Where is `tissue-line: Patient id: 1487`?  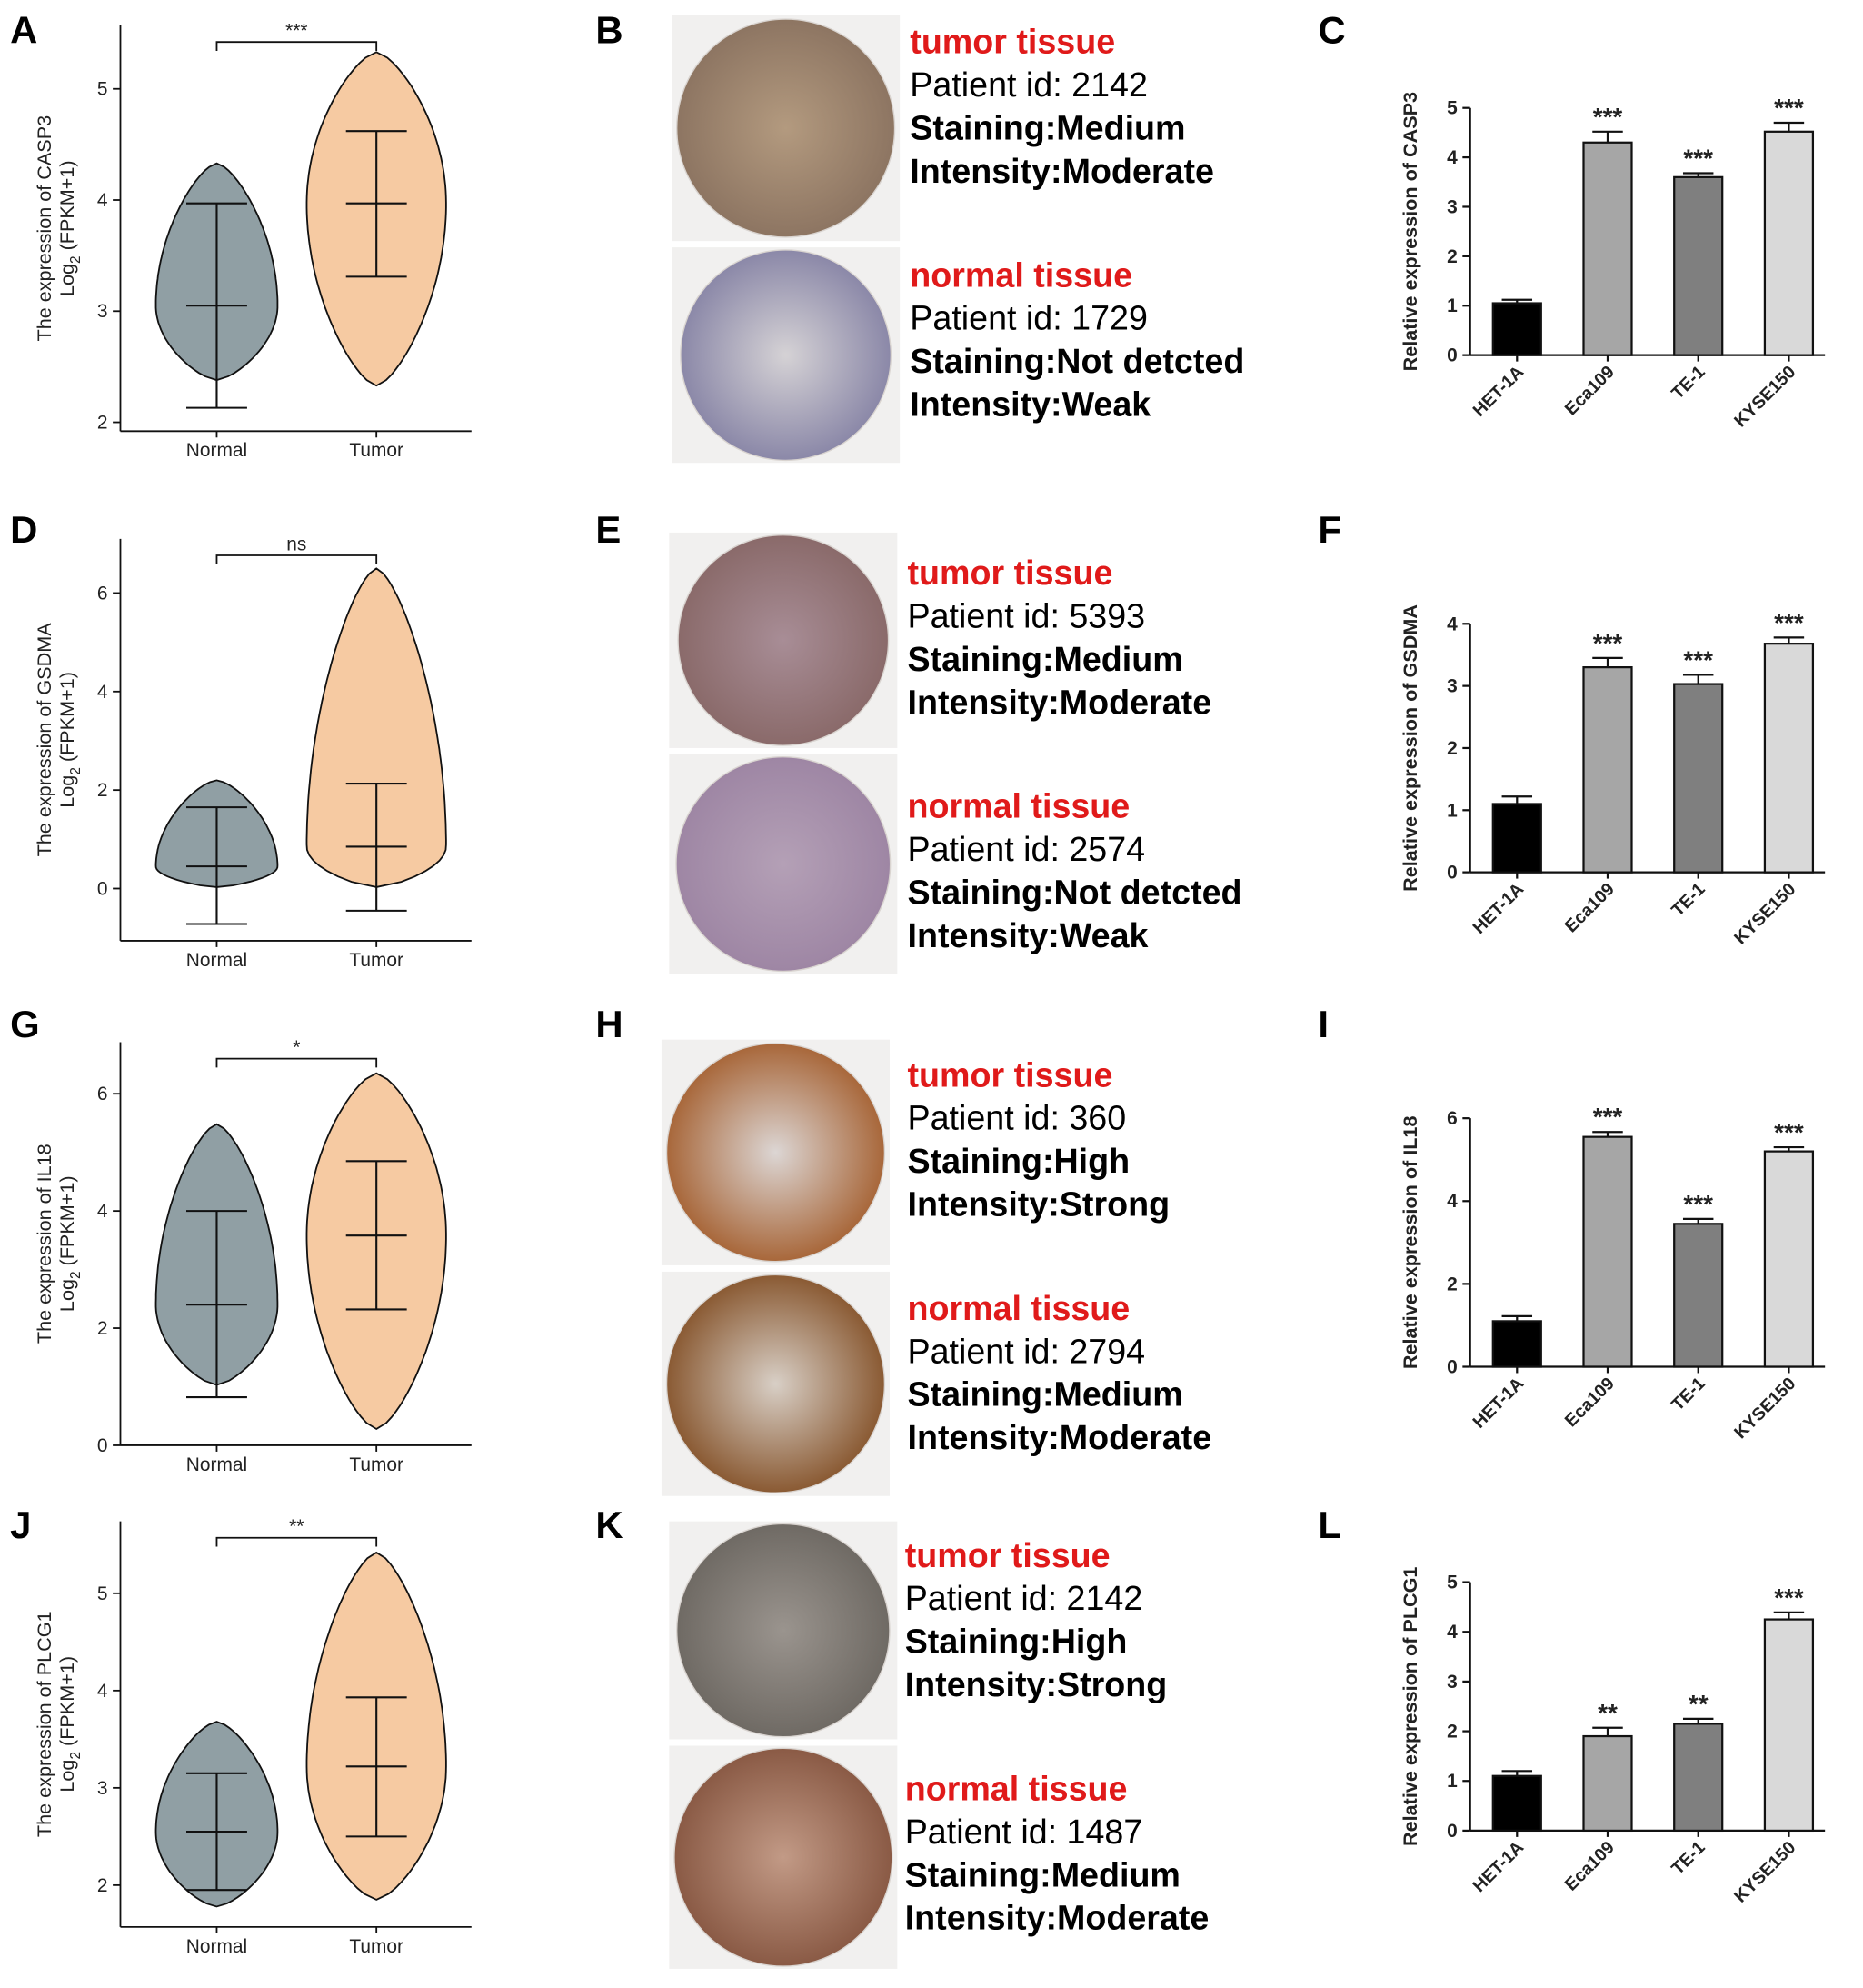 tissue-line: Patient id: 1487 is located at coordinates (1024, 1832).